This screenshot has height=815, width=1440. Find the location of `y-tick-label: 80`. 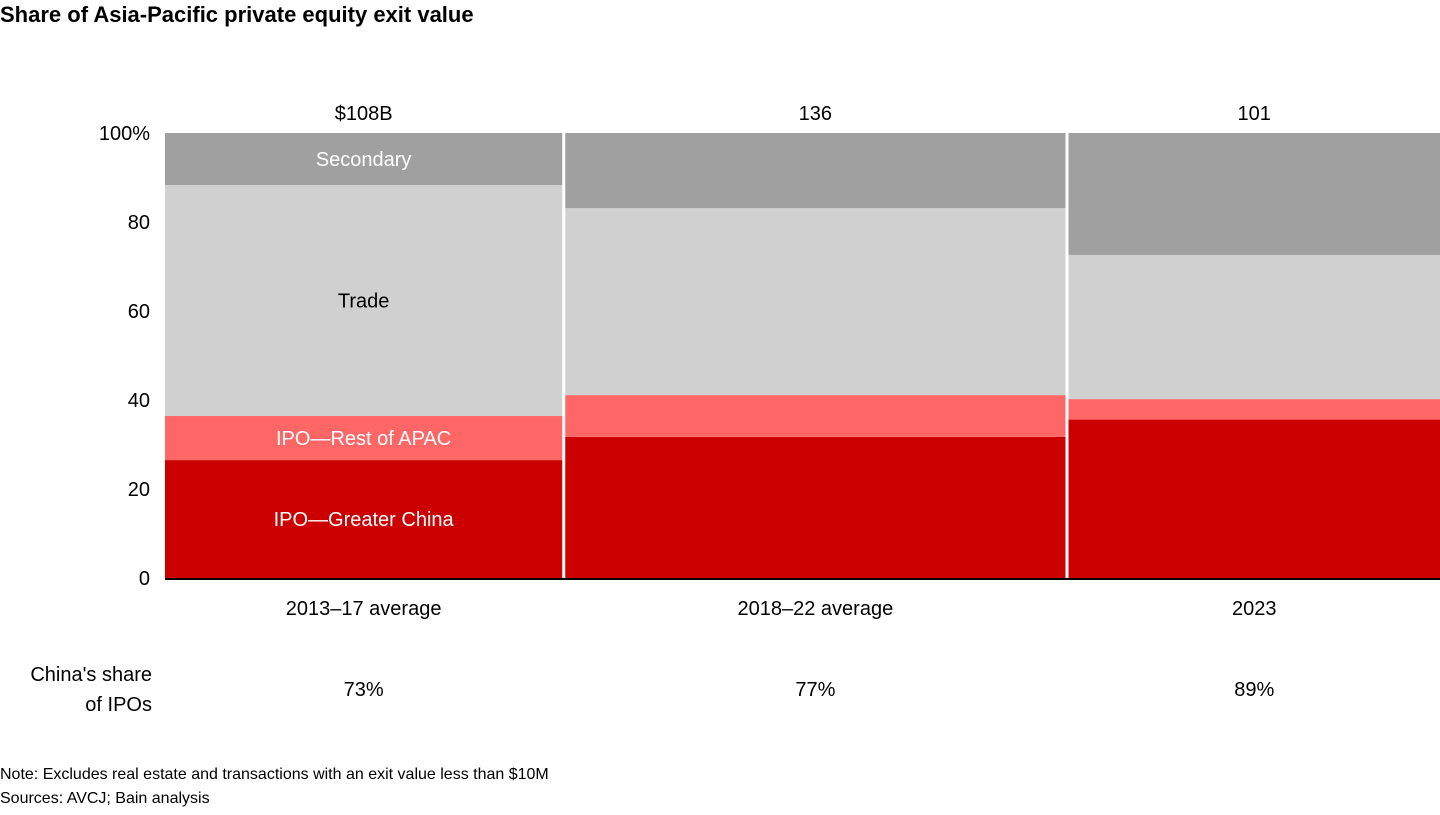

y-tick-label: 80 is located at coordinates (139, 223).